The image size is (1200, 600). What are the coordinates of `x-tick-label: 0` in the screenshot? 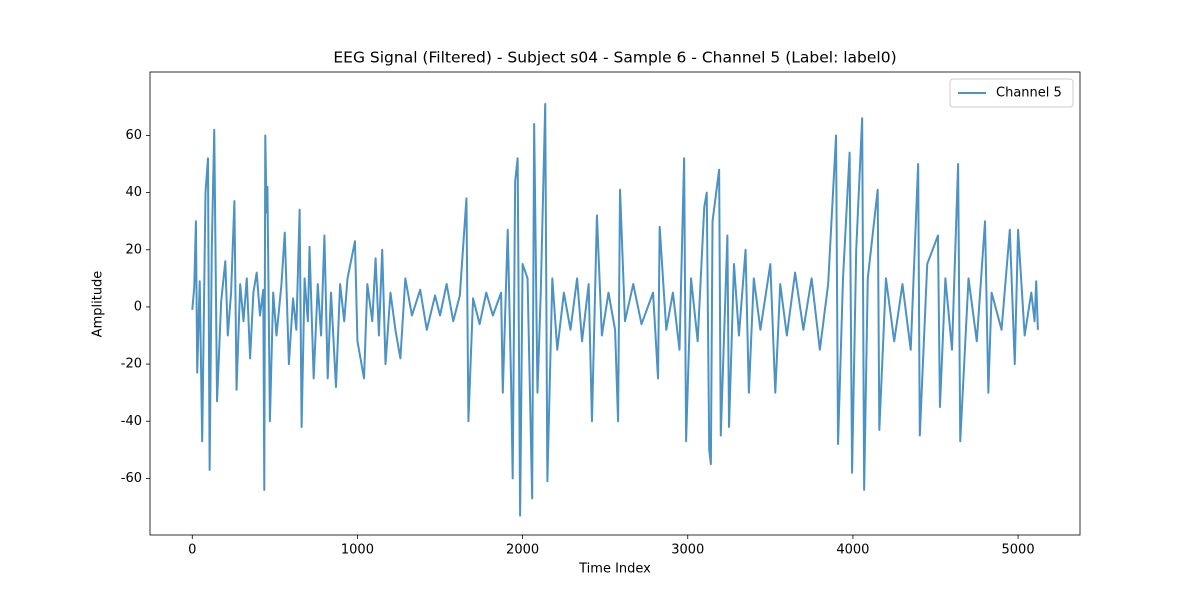 It's located at (192, 550).